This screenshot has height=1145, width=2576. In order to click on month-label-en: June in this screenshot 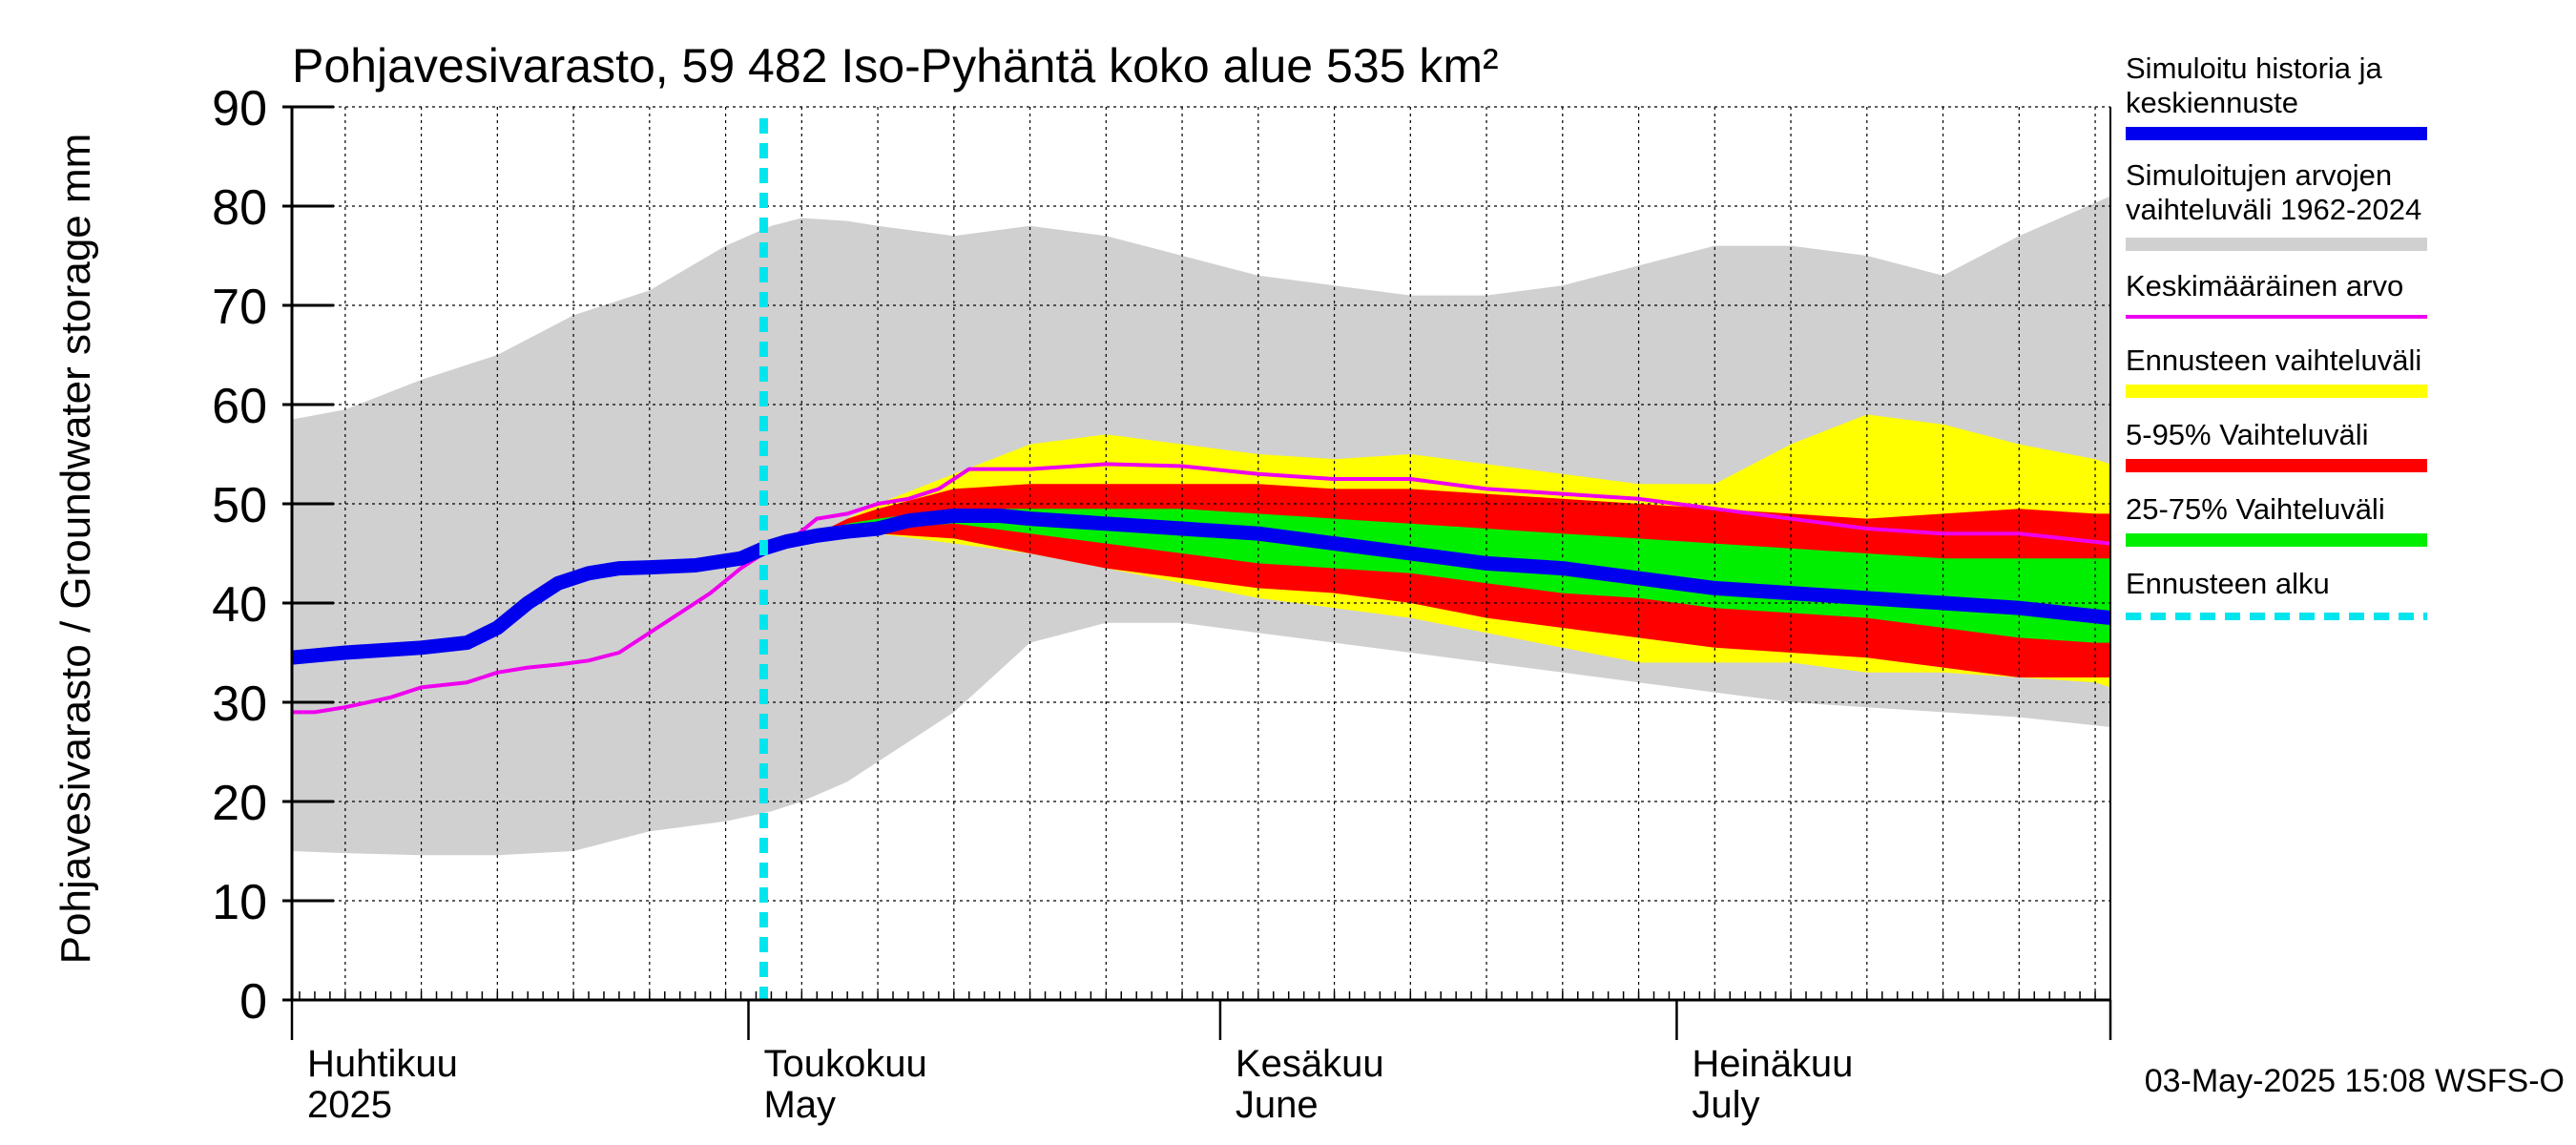, I will do `click(1277, 1105)`.